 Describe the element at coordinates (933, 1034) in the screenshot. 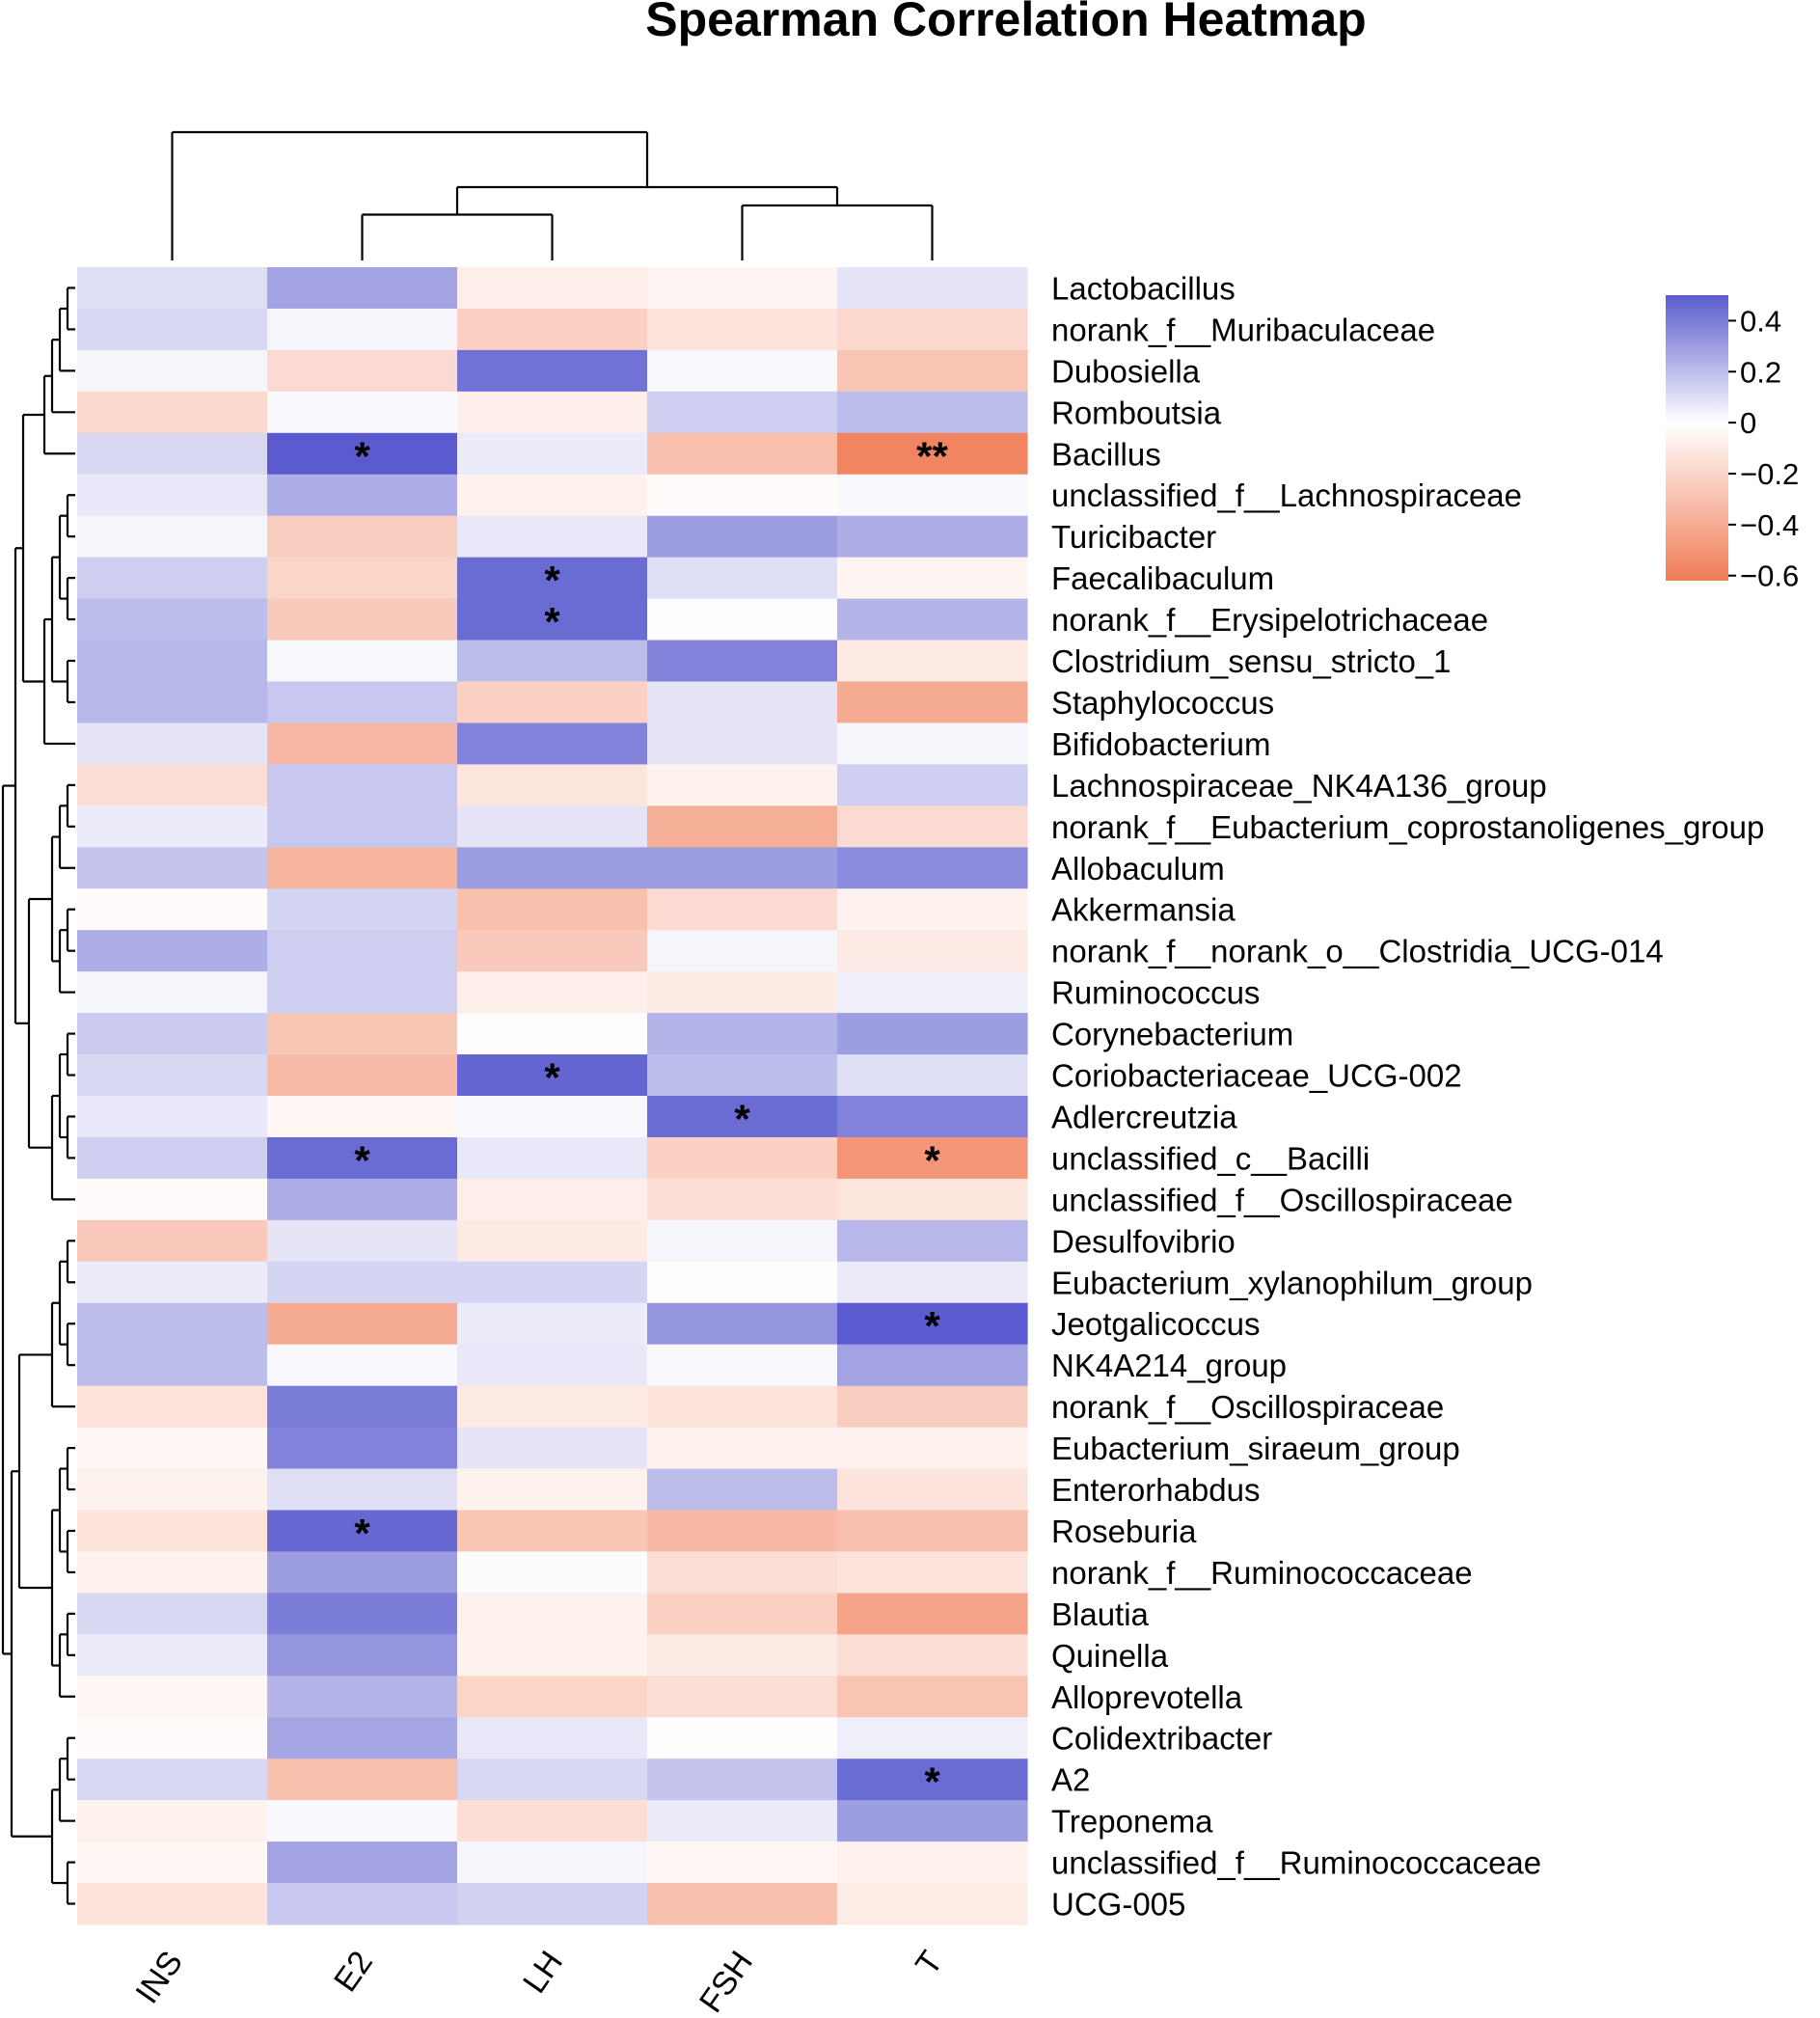

I see `cell-corynebacterium-t` at that location.